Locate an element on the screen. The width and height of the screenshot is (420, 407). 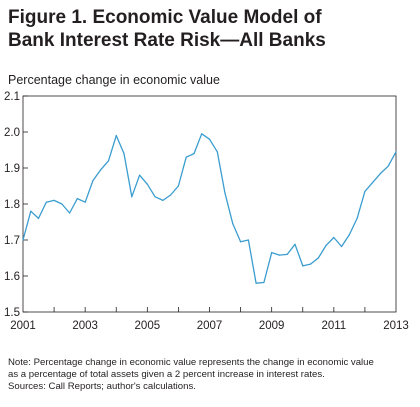
figure-title-line-1: Figure 1. Economic Value Model of is located at coordinates (165, 17).